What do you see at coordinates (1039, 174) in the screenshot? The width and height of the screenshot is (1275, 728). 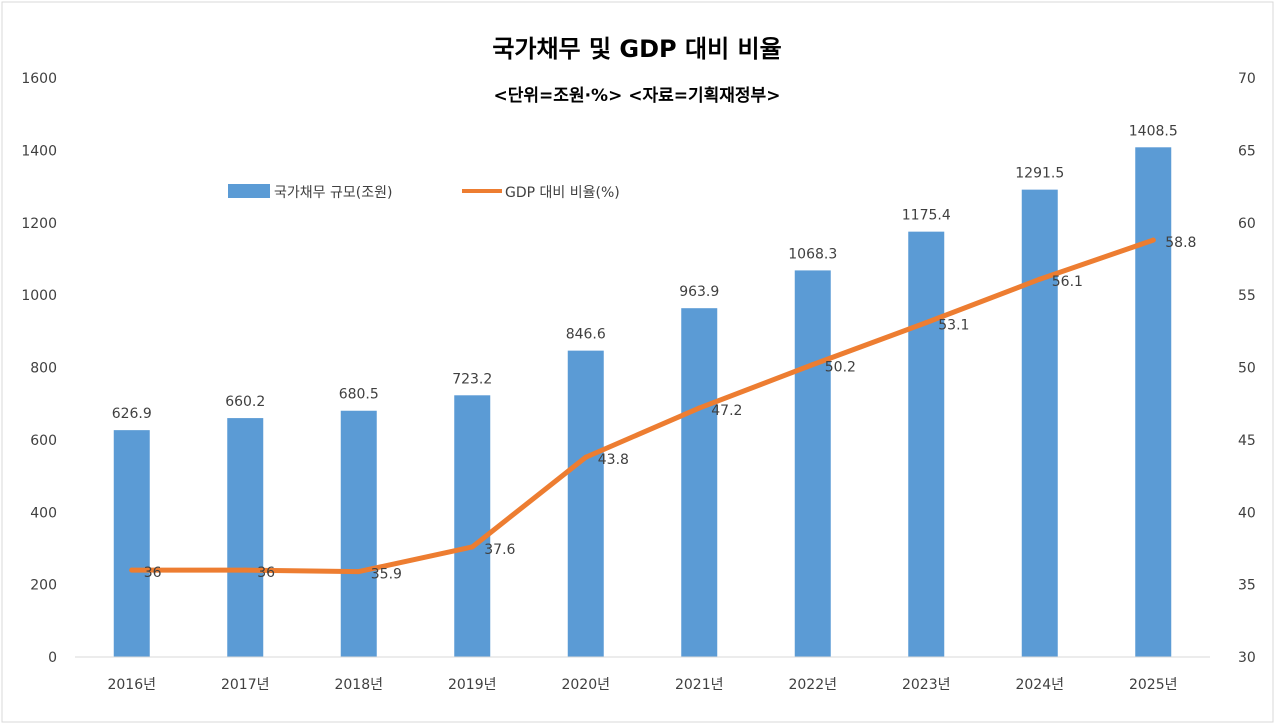 I see `bar-data-label: 1291.5` at bounding box center [1039, 174].